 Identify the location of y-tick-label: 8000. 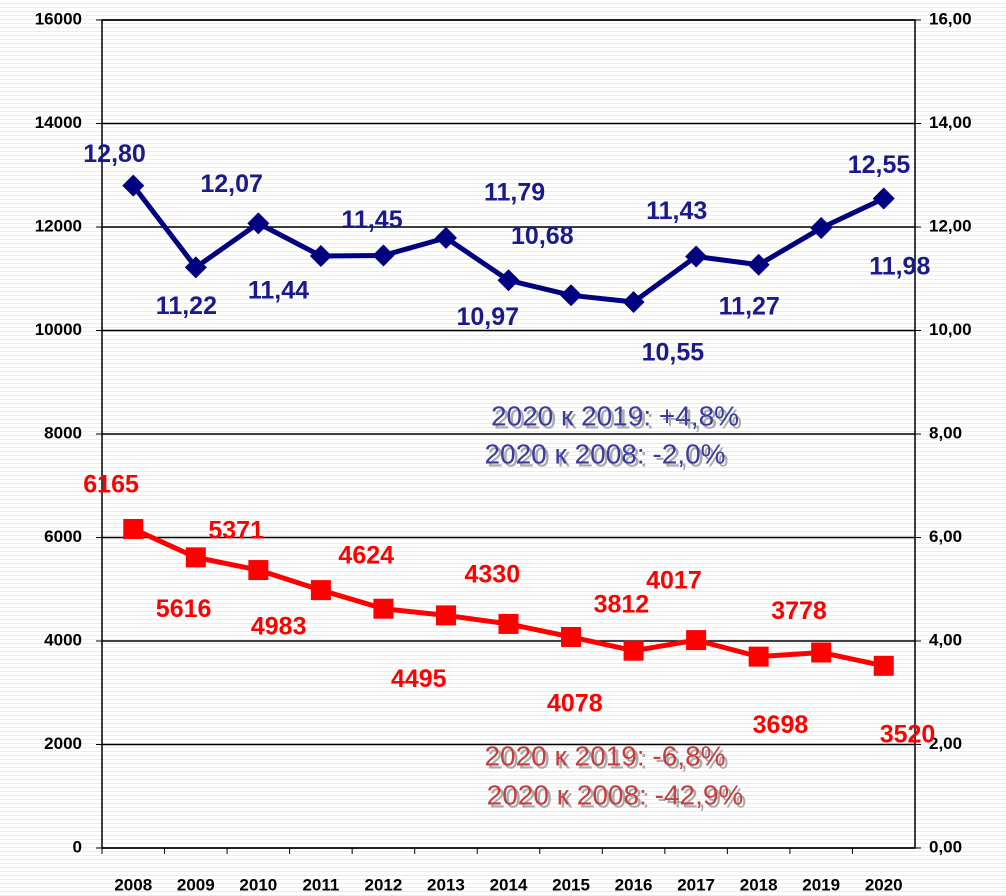
(63, 432).